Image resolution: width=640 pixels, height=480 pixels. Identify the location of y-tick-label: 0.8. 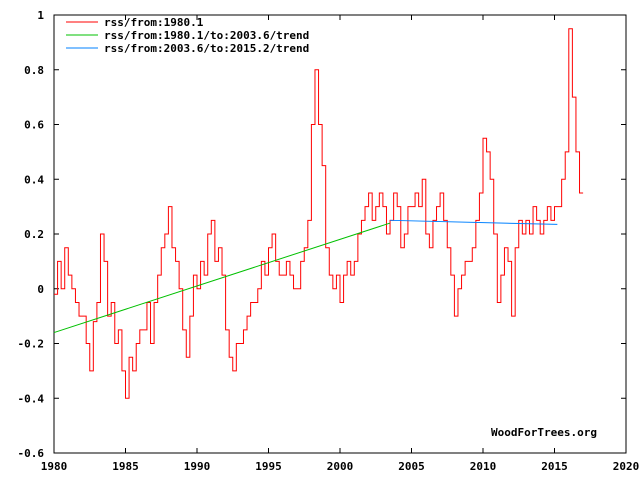
(34, 70).